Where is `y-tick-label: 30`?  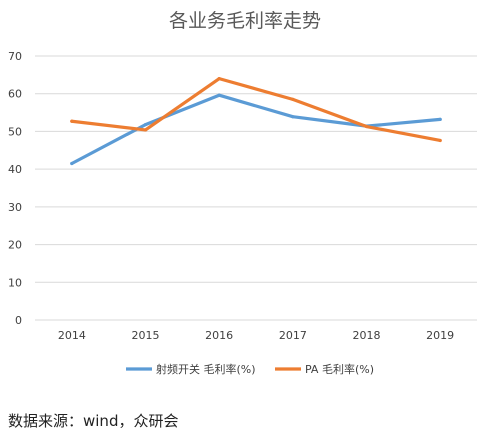
y-tick-label: 30 is located at coordinates (15, 207).